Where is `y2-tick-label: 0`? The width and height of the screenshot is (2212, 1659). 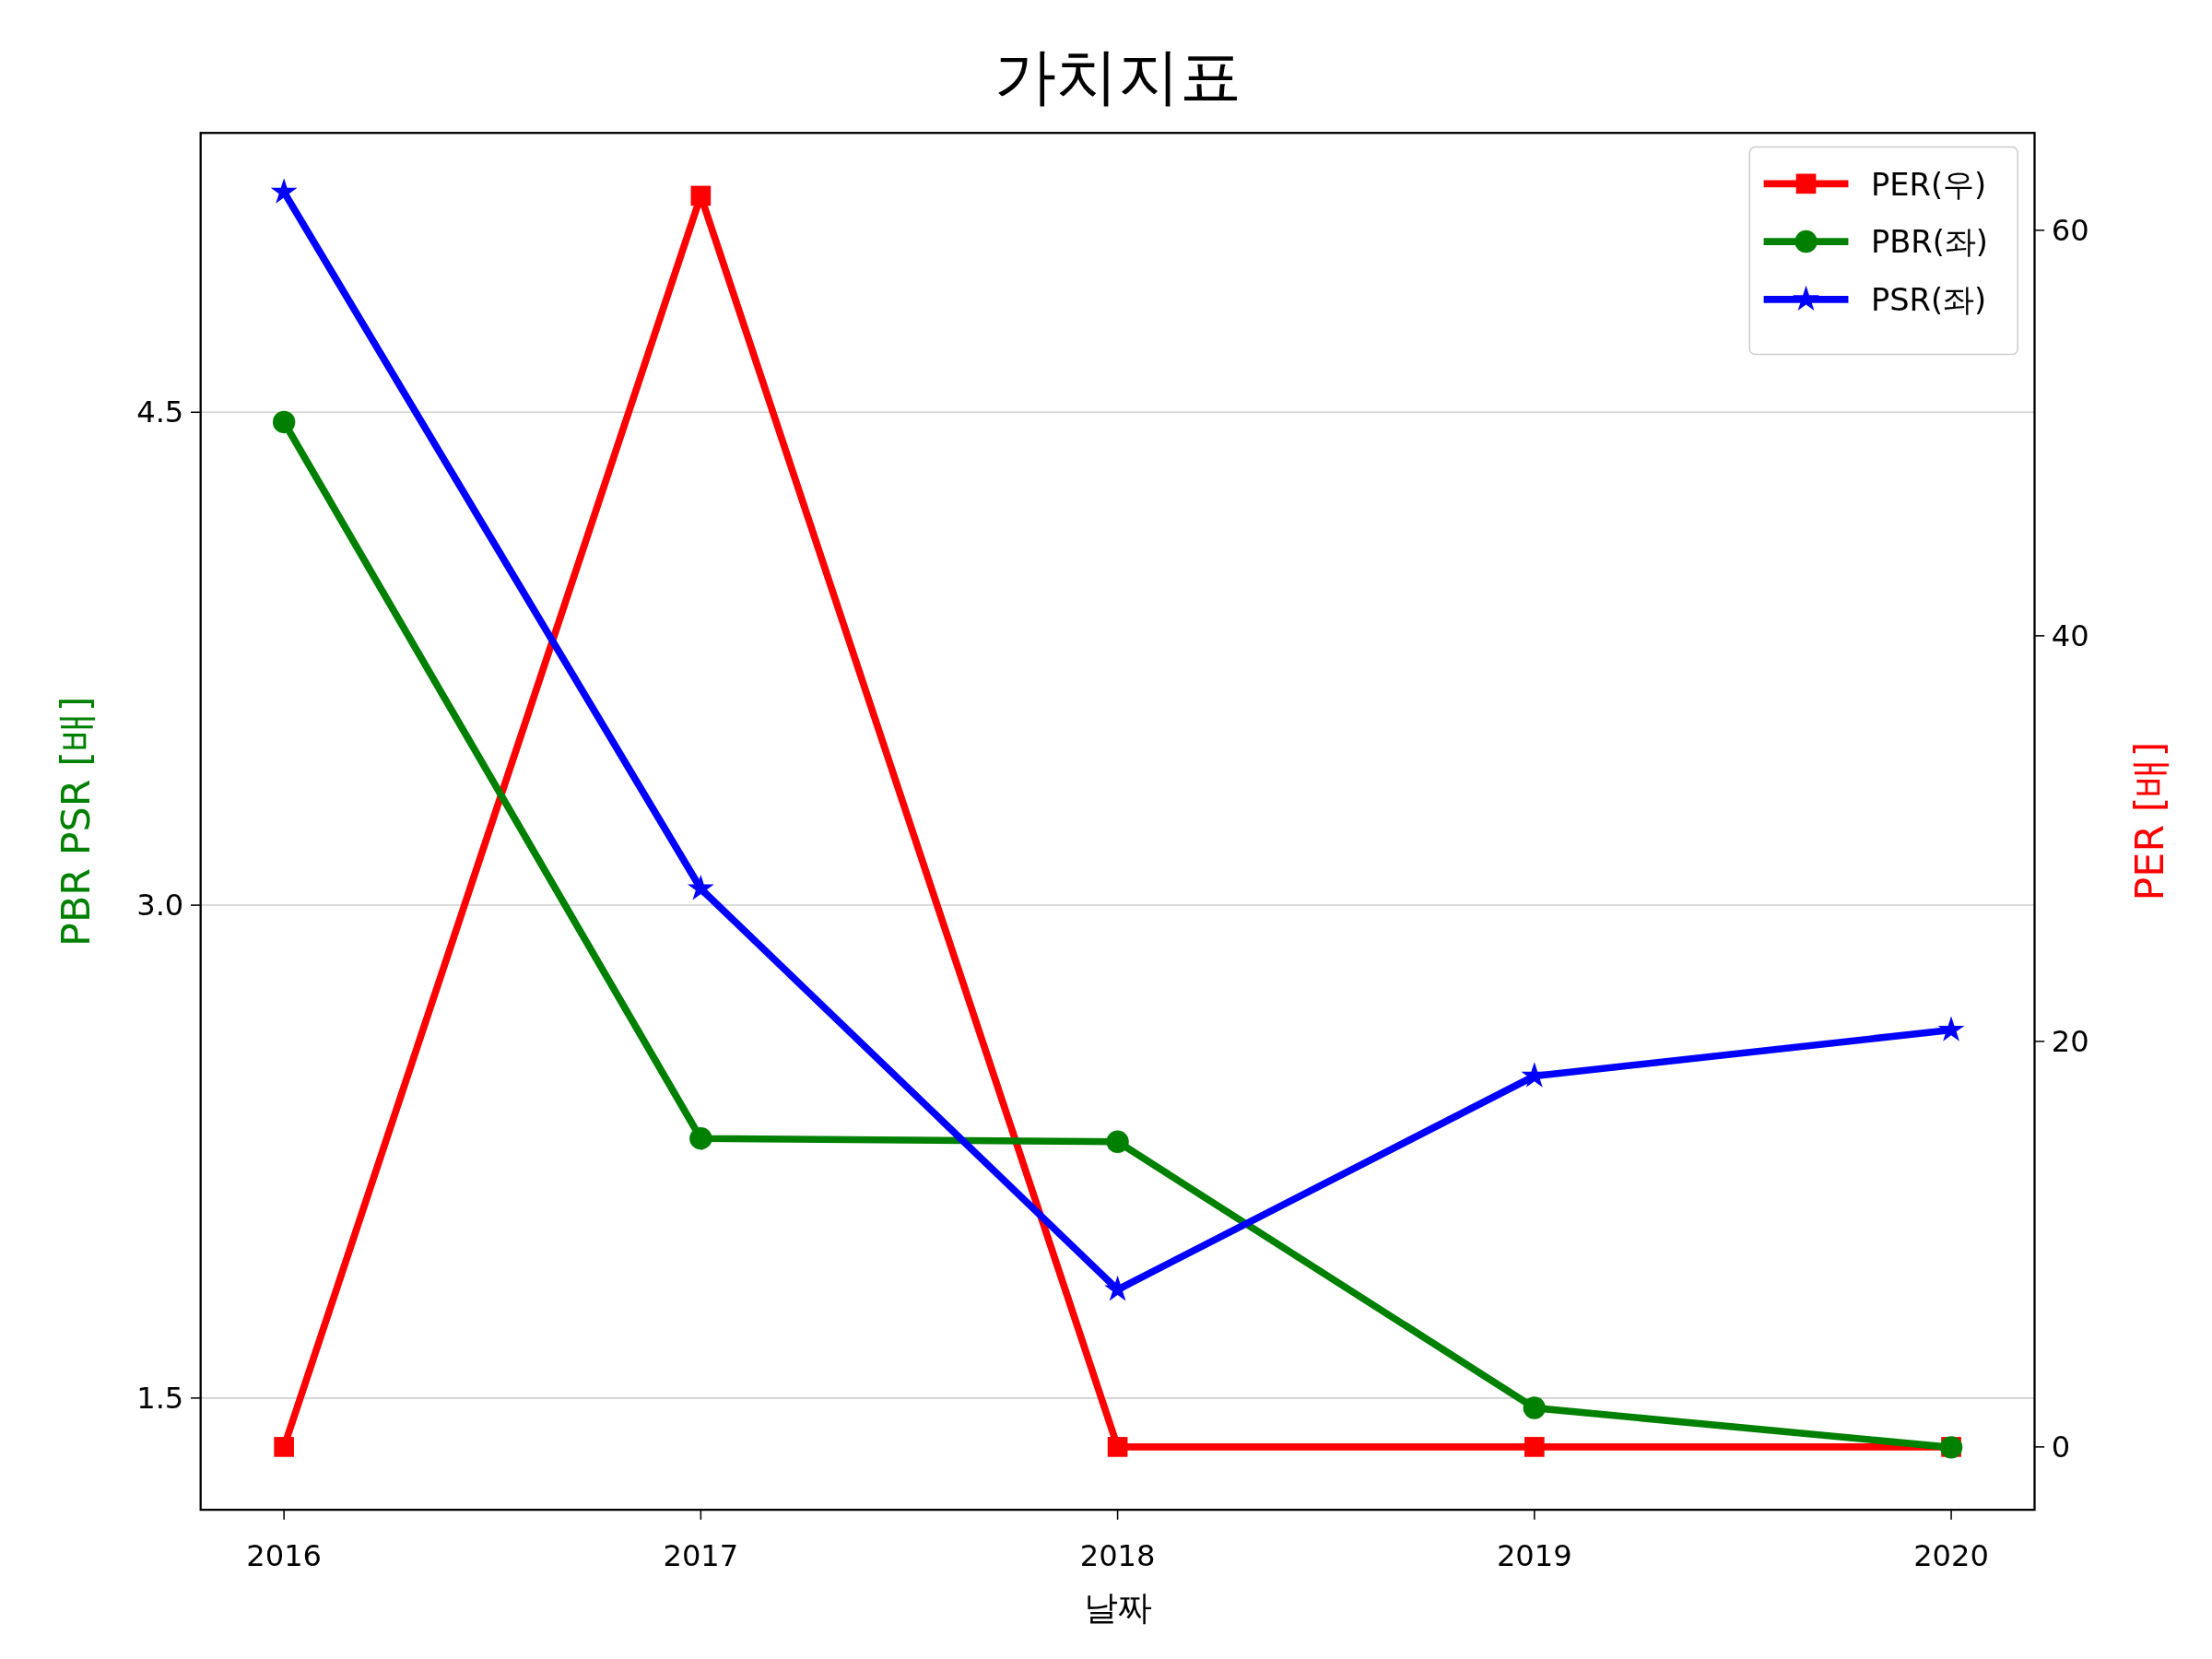
y2-tick-label: 0 is located at coordinates (2061, 1447).